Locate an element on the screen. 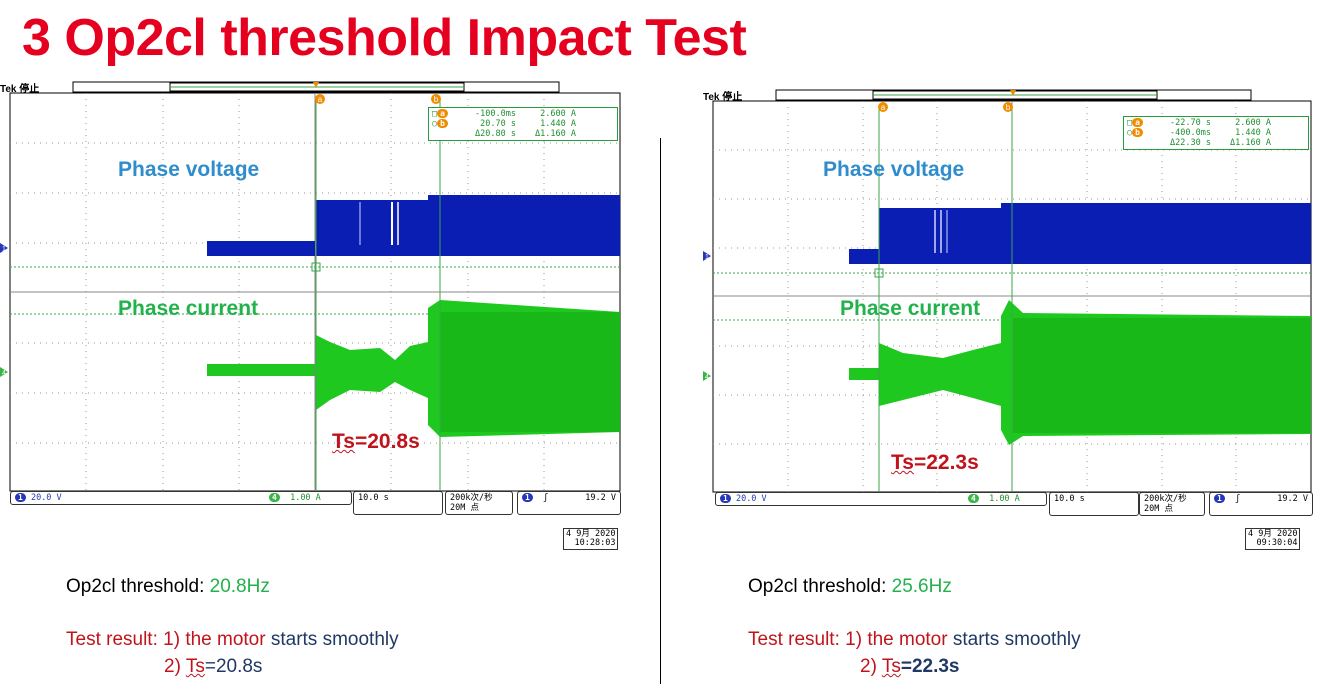 The width and height of the screenshot is (1342, 684). ts-annotation: Ts=22.3s is located at coordinates (935, 462).